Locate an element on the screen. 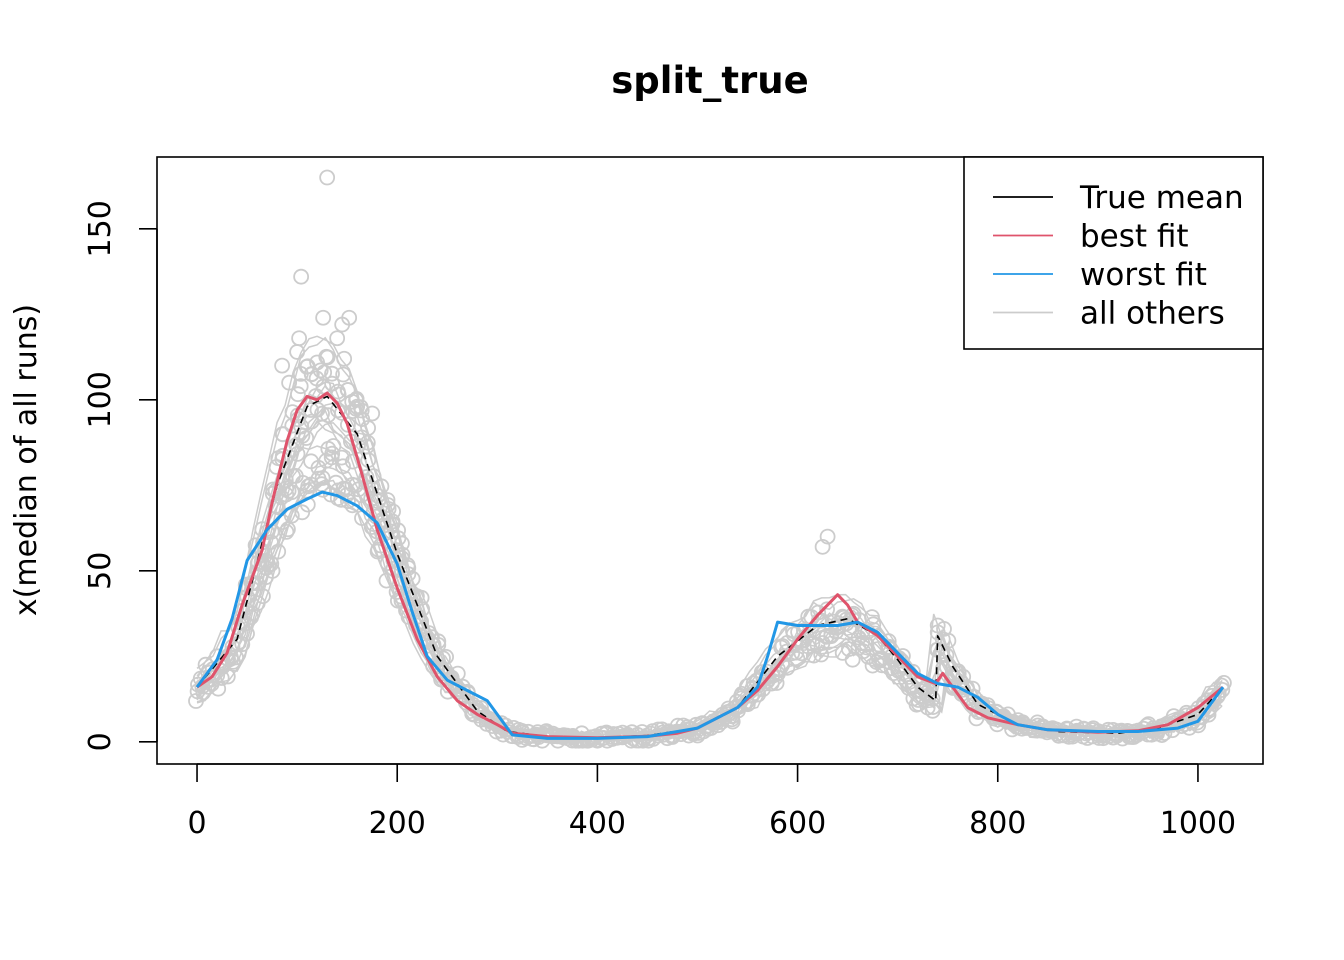  chart-title: split_true is located at coordinates (709, 80).